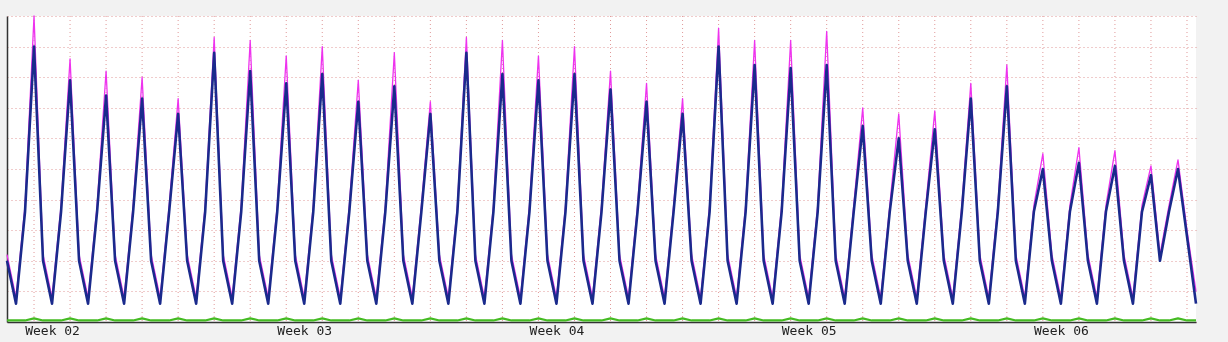 This screenshot has width=1228, height=342. What do you see at coordinates (809, 330) in the screenshot?
I see `x-tick-label: Week 05` at bounding box center [809, 330].